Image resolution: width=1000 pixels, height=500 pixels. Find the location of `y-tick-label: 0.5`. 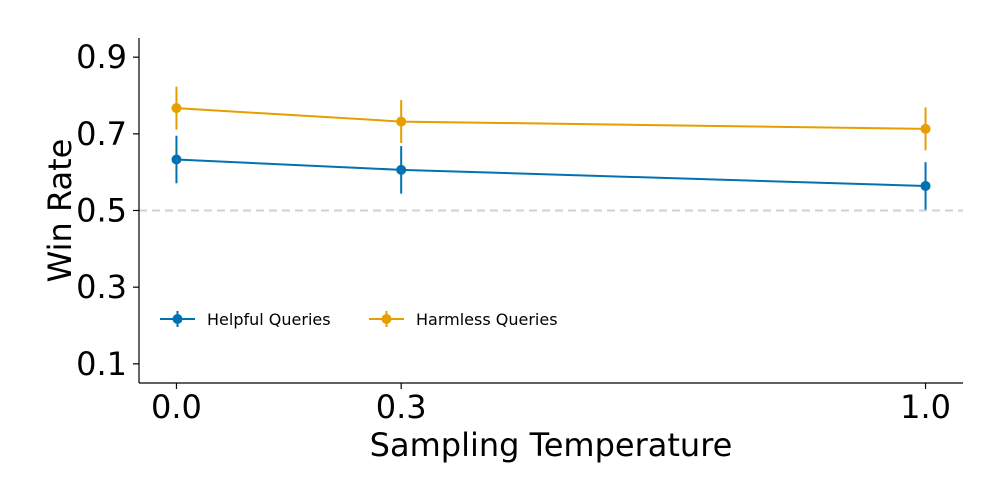

y-tick-label: 0.5 is located at coordinates (101, 211).